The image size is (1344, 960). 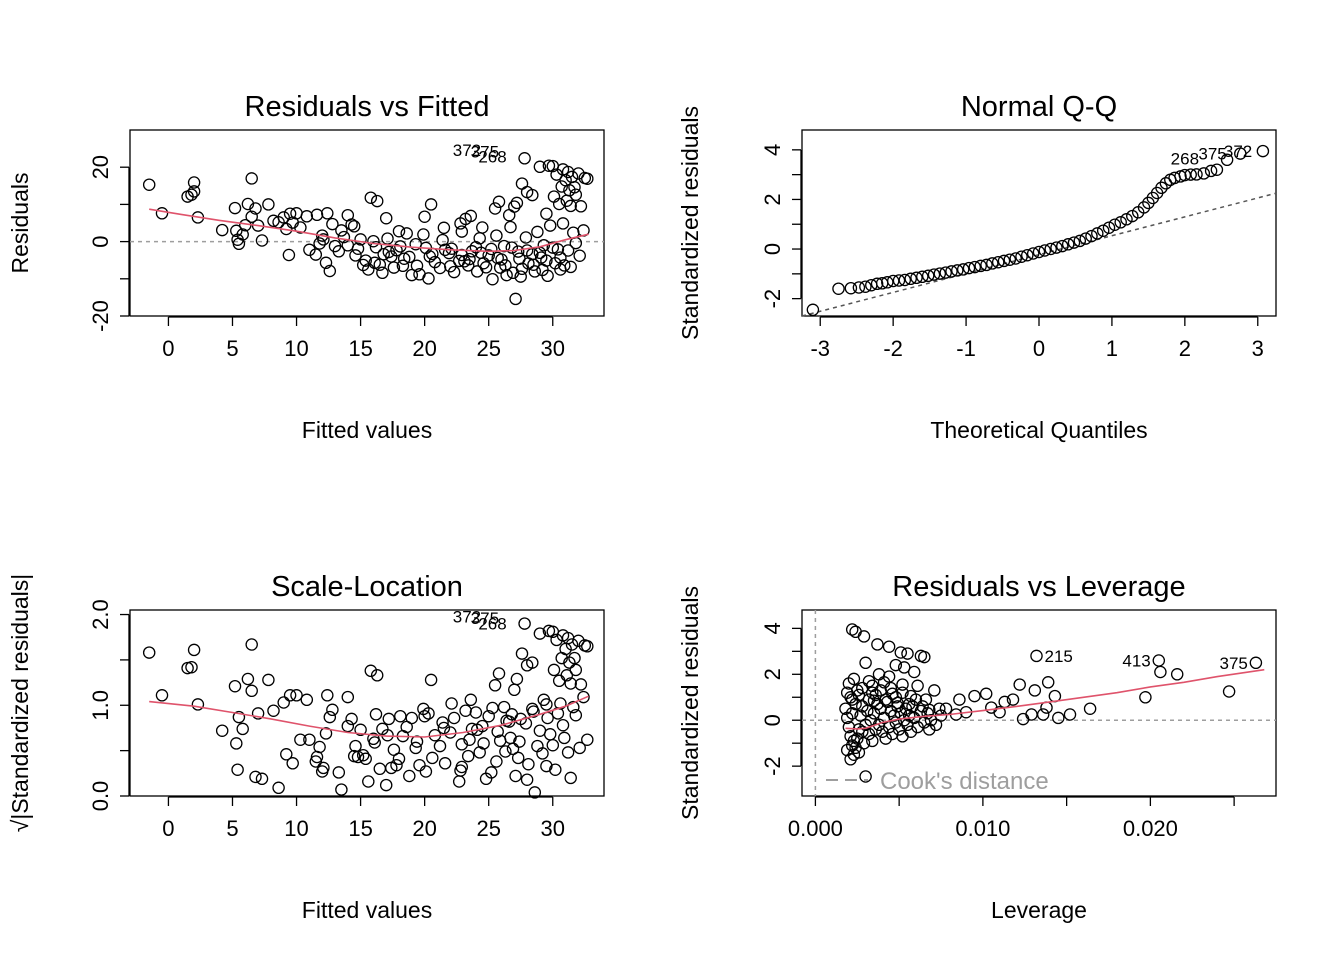 I want to click on y-axis-label: Residuals, so click(x=20, y=223).